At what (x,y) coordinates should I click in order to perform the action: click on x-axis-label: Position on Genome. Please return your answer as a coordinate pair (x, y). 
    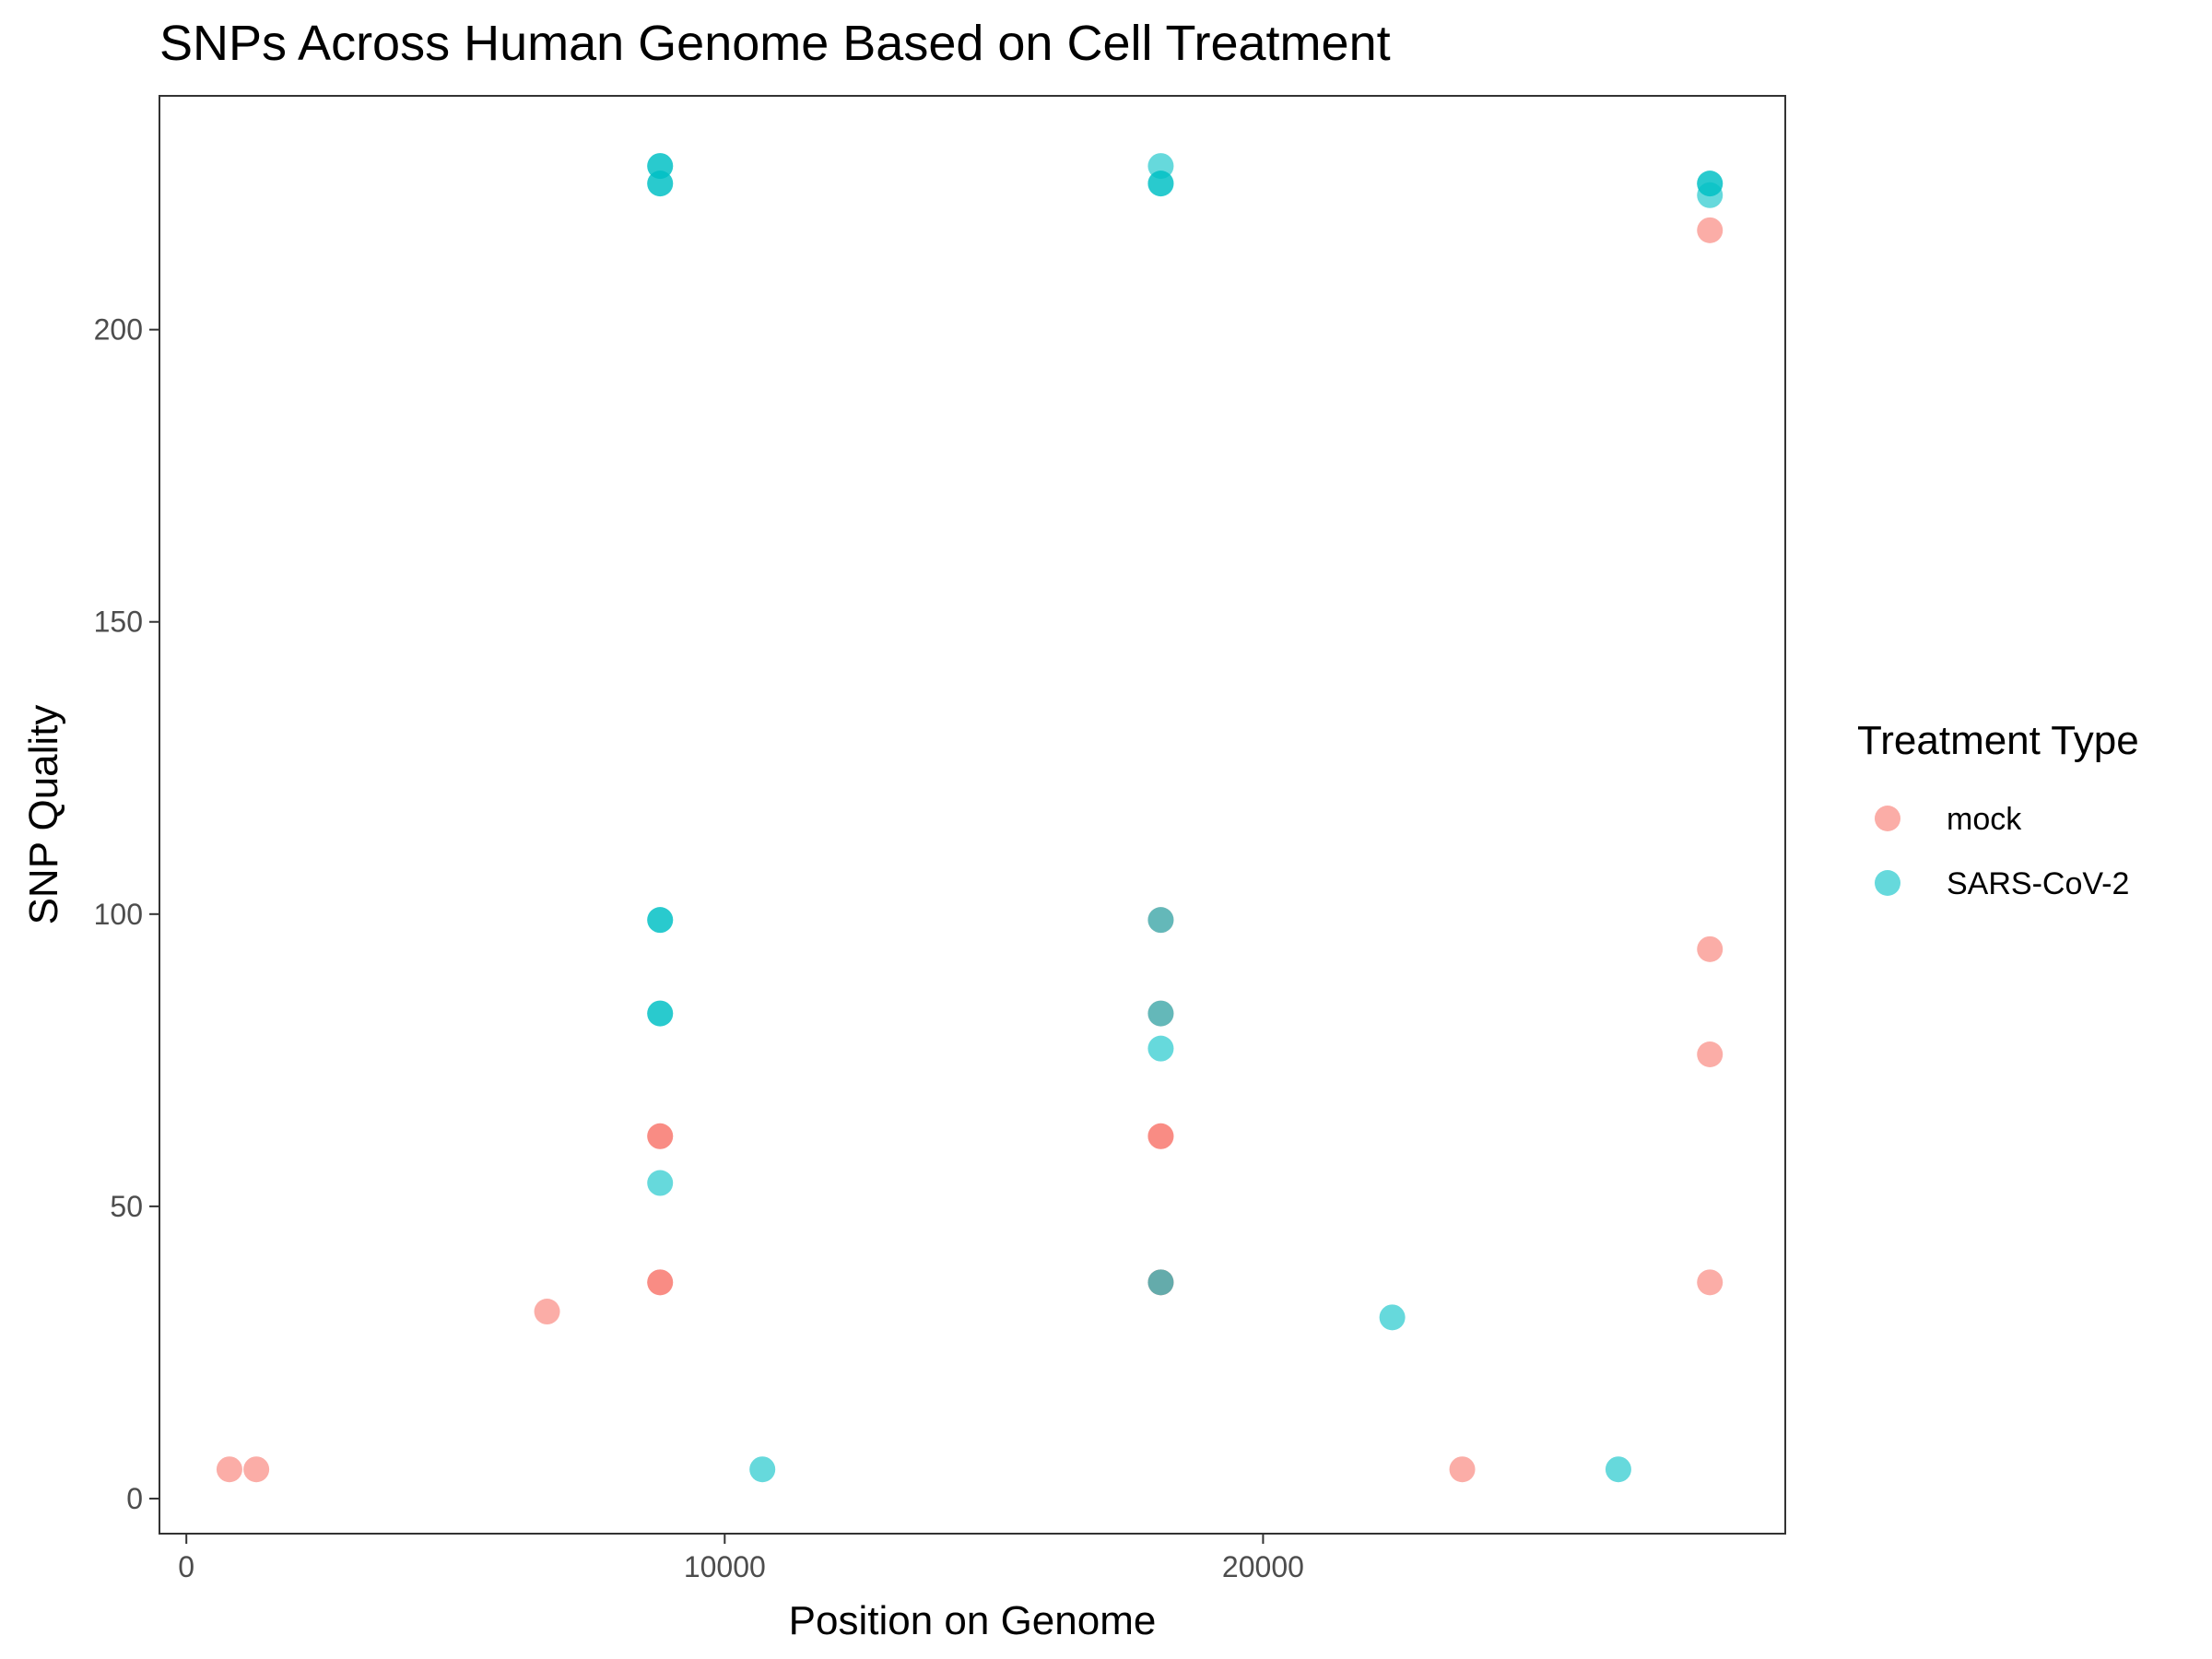
    Looking at the image, I should click on (973, 1620).